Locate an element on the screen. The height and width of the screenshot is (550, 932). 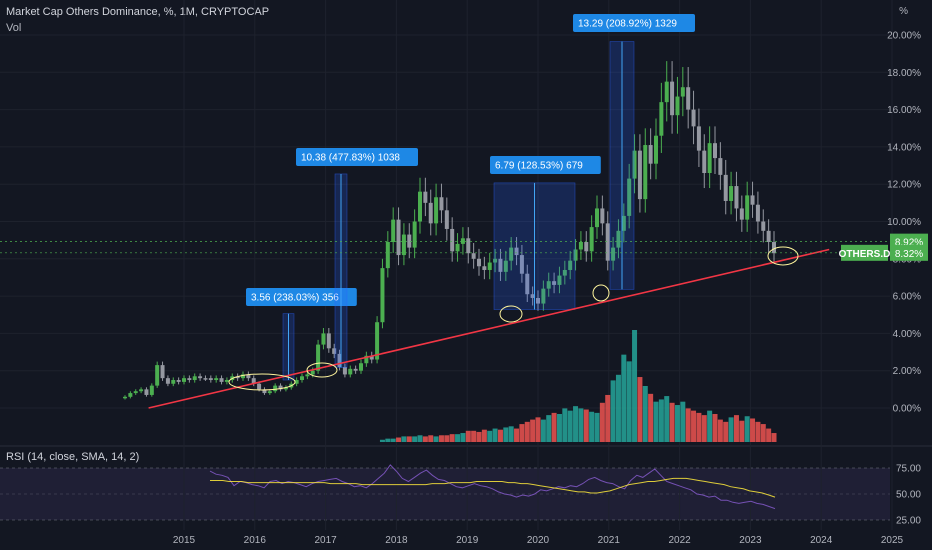
measure-label: 3.56 (238.03%) 356 is located at coordinates (295, 298).